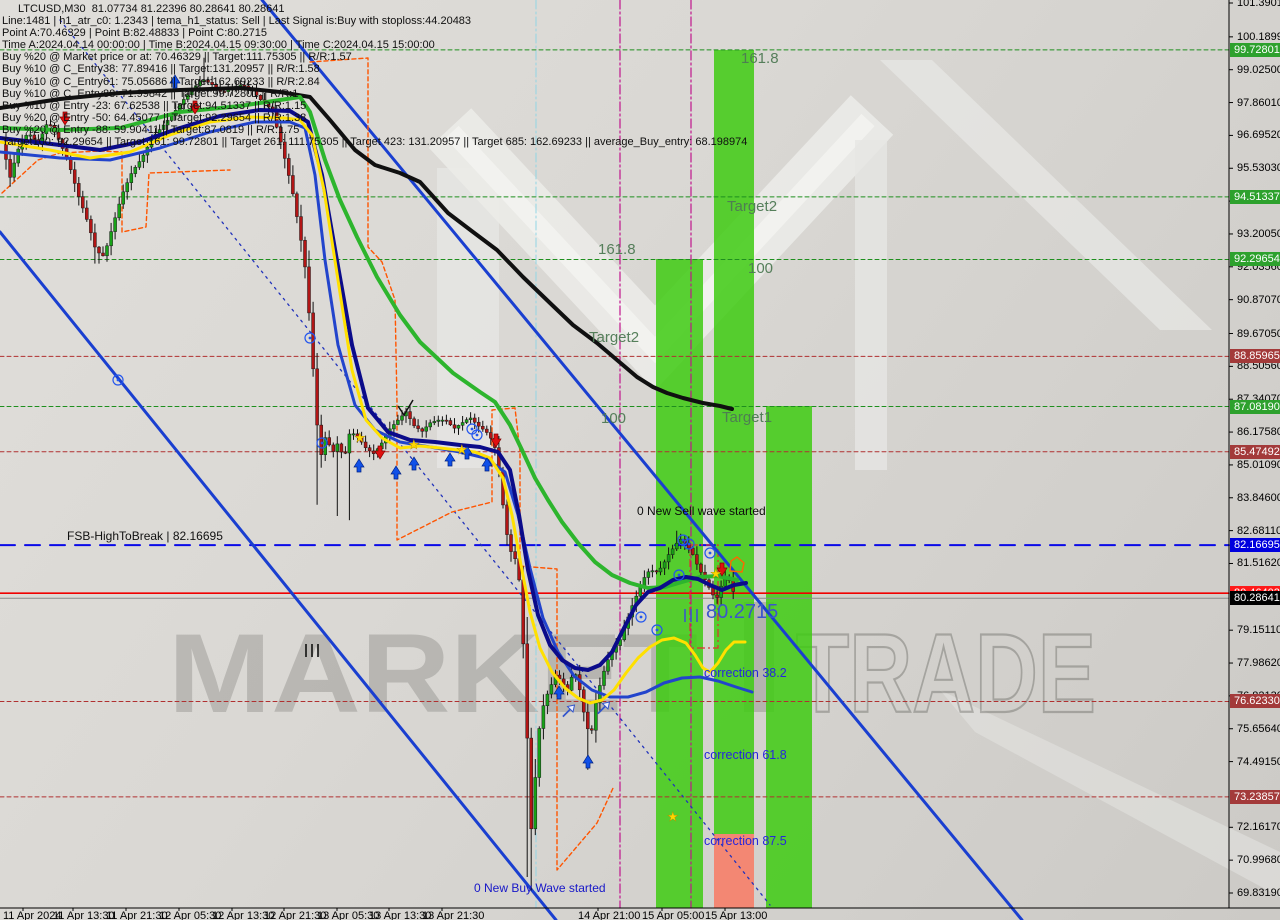  What do you see at coordinates (745, 755) in the screenshot?
I see `correction-label: correction 61.8` at bounding box center [745, 755].